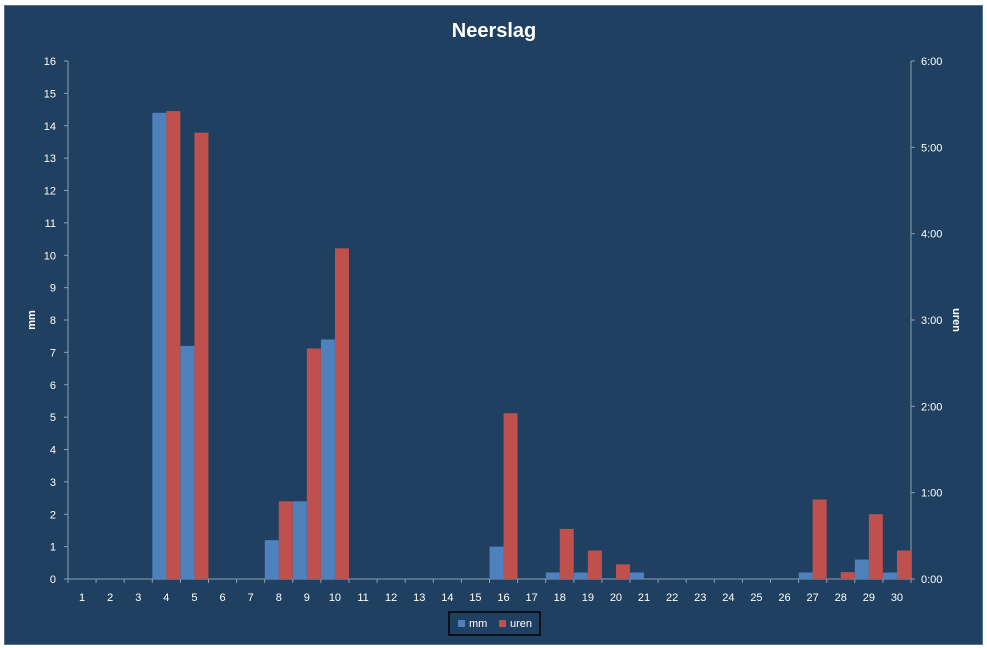  Describe the element at coordinates (494, 31) in the screenshot. I see `chart-title: Neerslag` at that location.